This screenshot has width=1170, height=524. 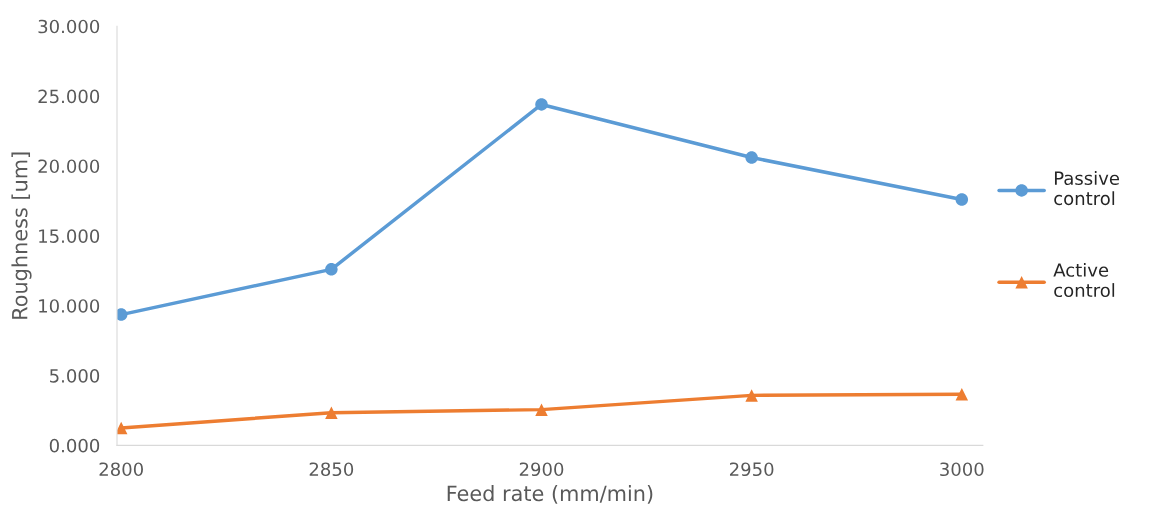 I want to click on legend-label: Passive control, so click(x=1087, y=188).